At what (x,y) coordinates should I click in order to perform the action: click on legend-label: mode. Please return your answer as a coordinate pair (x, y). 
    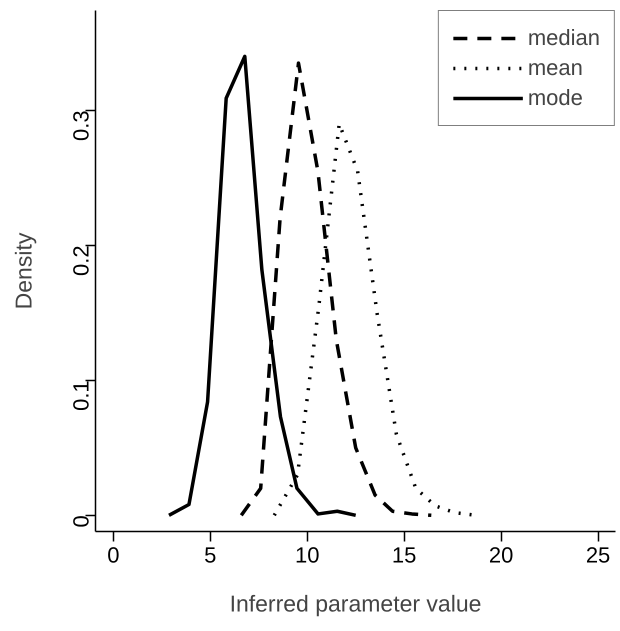
    Looking at the image, I should click on (555, 98).